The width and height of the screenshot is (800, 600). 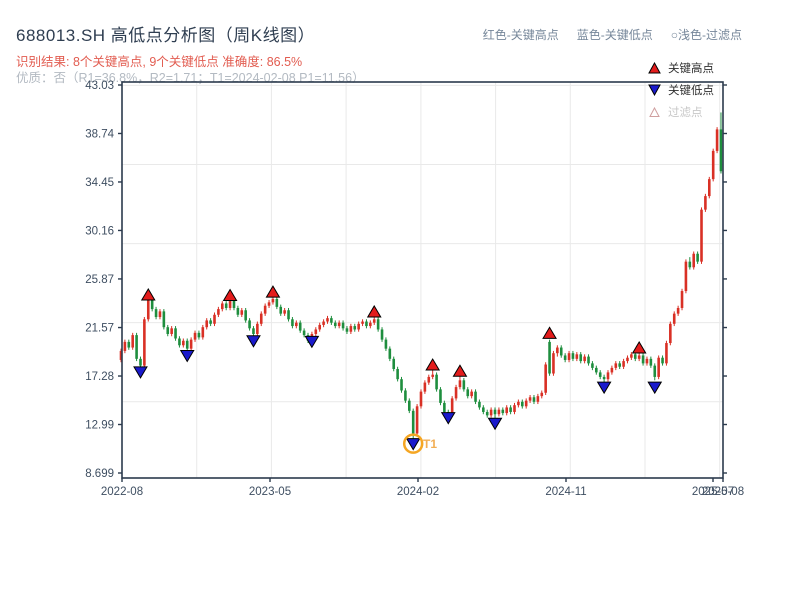 What do you see at coordinates (99, 280) in the screenshot?
I see `svg-text: 25.87` at bounding box center [99, 280].